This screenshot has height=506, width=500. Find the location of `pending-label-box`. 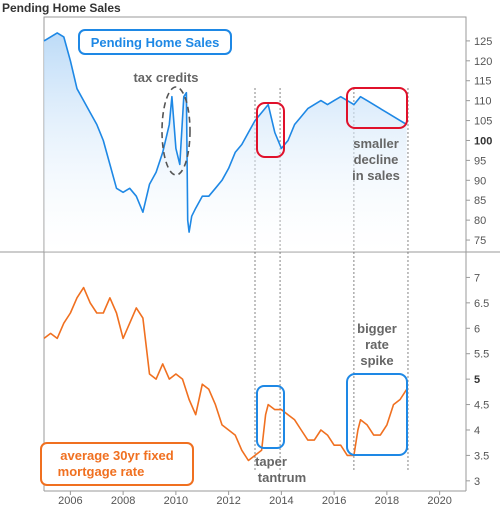

pending-label-box is located at coordinates (155, 42).